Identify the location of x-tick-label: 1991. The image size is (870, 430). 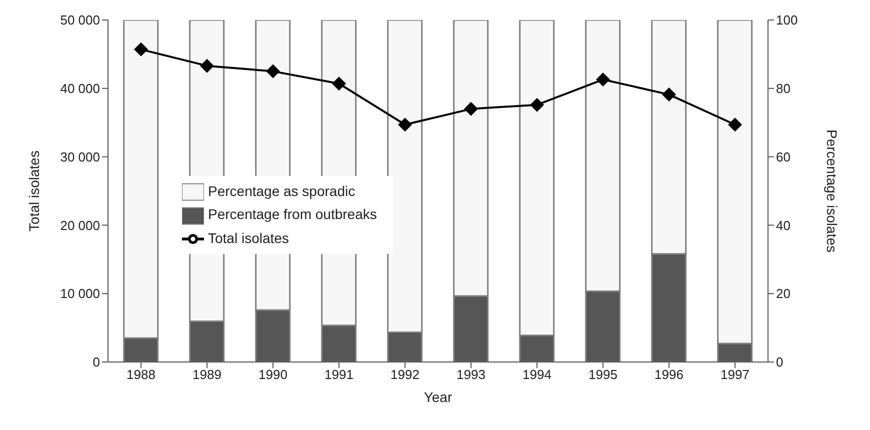
(339, 374).